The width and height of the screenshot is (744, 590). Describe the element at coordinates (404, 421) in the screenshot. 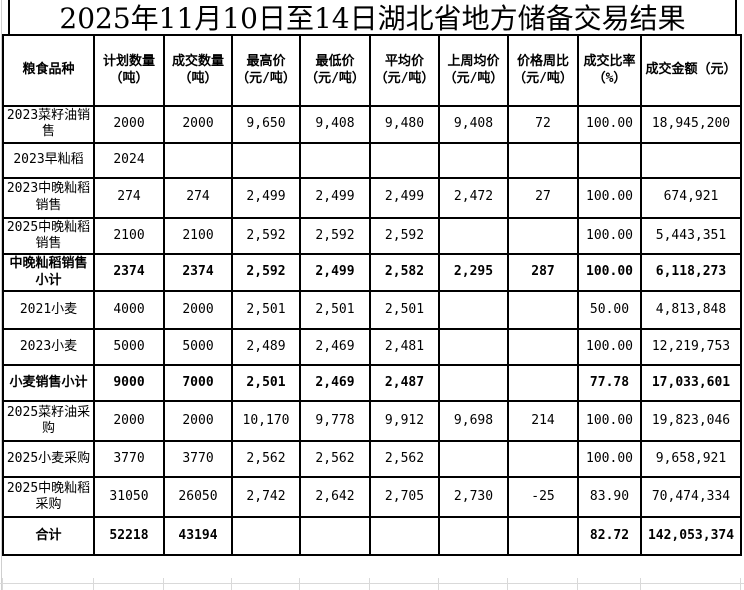

I see `value-cell: 9,912` at that location.